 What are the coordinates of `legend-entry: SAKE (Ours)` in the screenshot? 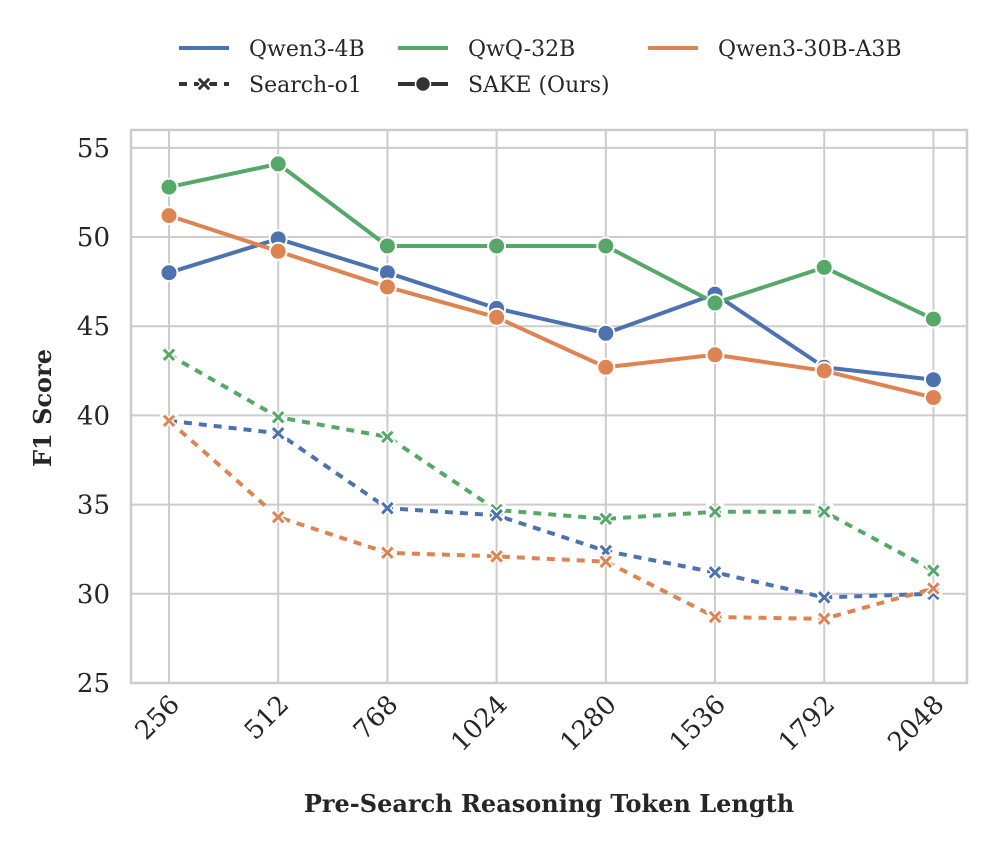 It's located at (504, 85).